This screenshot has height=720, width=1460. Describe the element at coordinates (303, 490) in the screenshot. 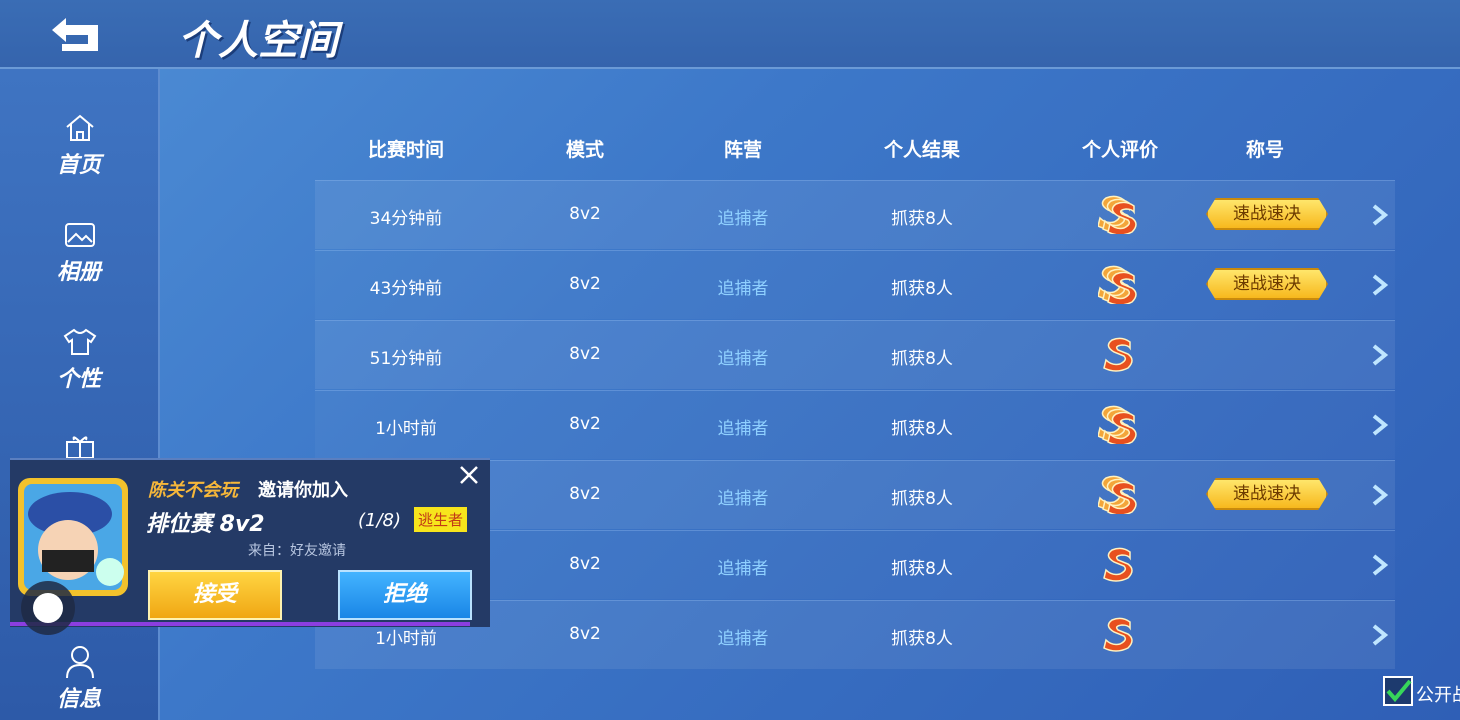

I see `invite-message: 邀请你加入` at that location.